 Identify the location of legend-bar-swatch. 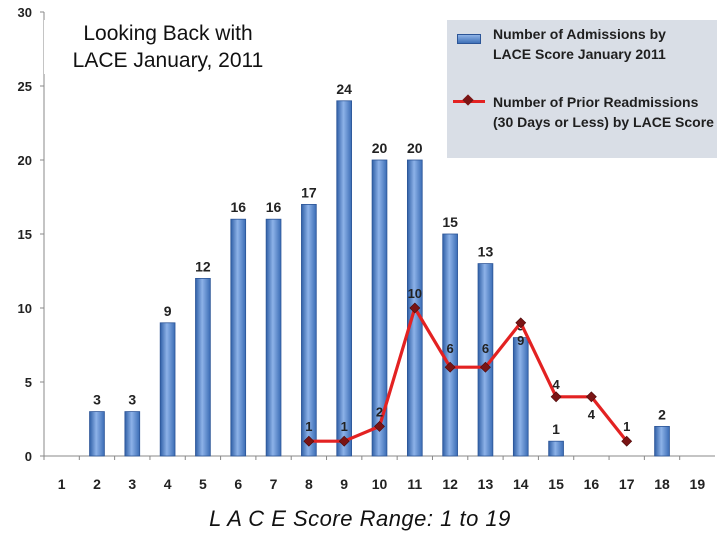
(469, 39).